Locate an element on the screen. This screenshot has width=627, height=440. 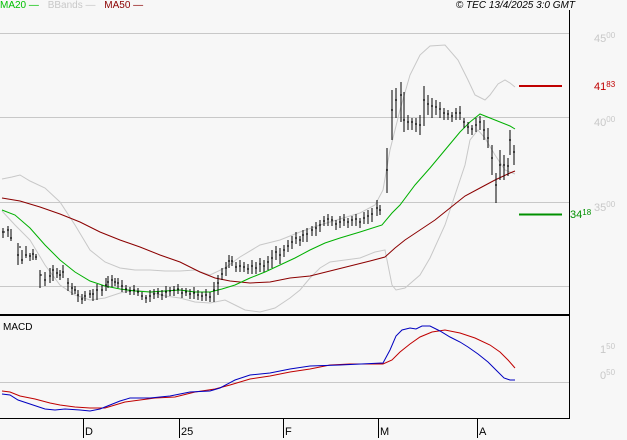
x-axis-label-2025: 25 is located at coordinates (187, 432).